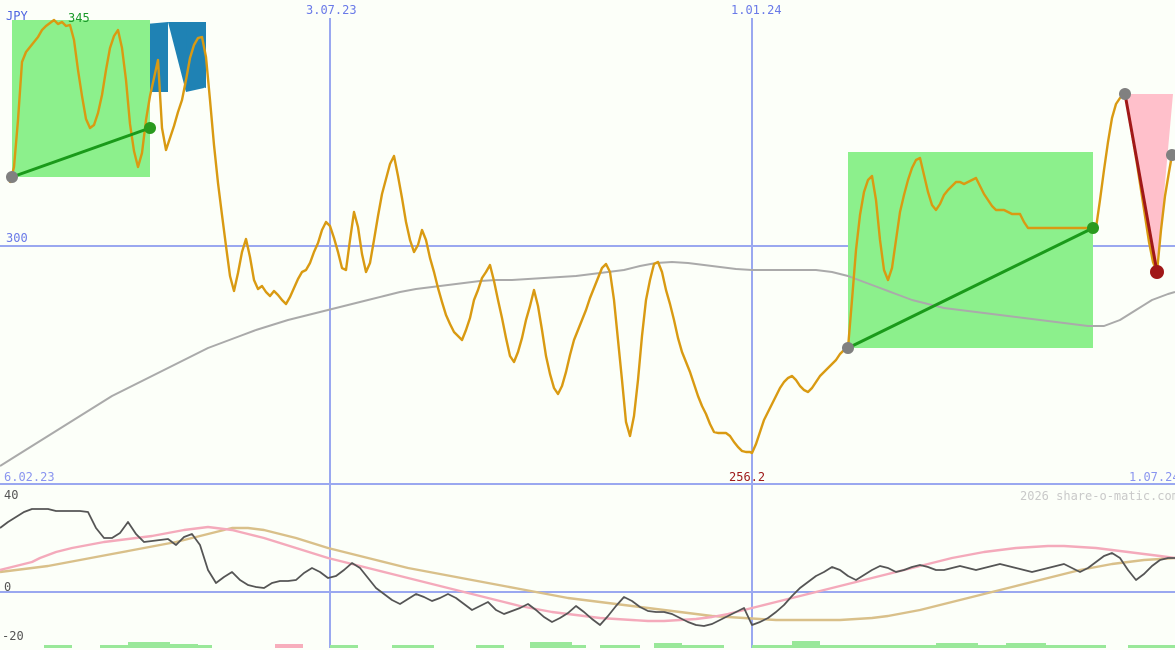 The width and height of the screenshot is (1175, 650). Describe the element at coordinates (747, 477) in the screenshot. I see `low-value-label: 256.2` at that location.